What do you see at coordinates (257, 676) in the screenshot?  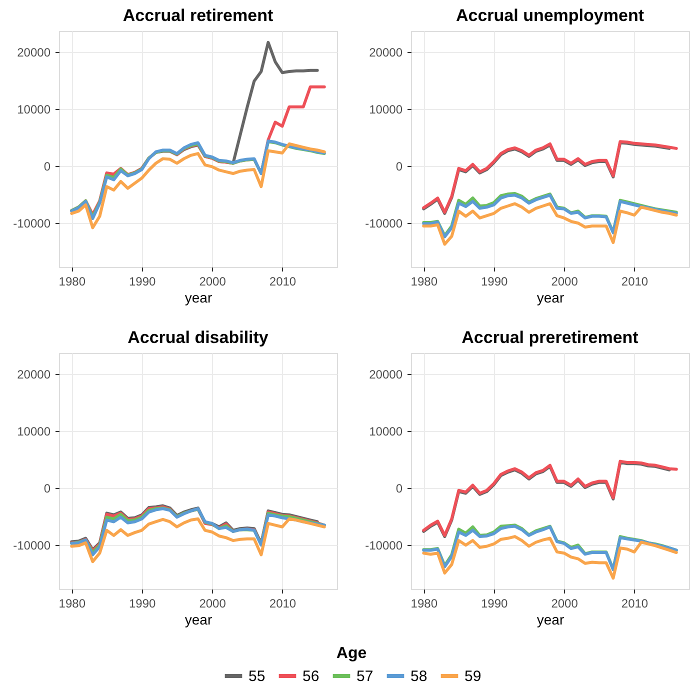 I see `legend-label: 55` at bounding box center [257, 676].